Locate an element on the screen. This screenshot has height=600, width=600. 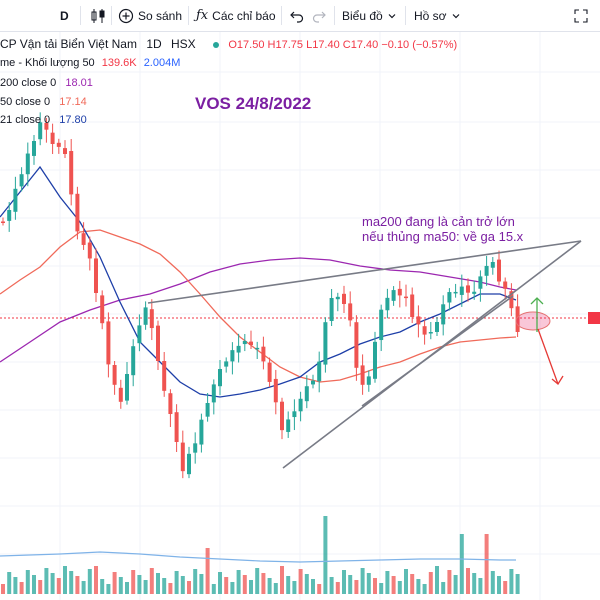
chart-style-button is located at coordinates (98, 15).